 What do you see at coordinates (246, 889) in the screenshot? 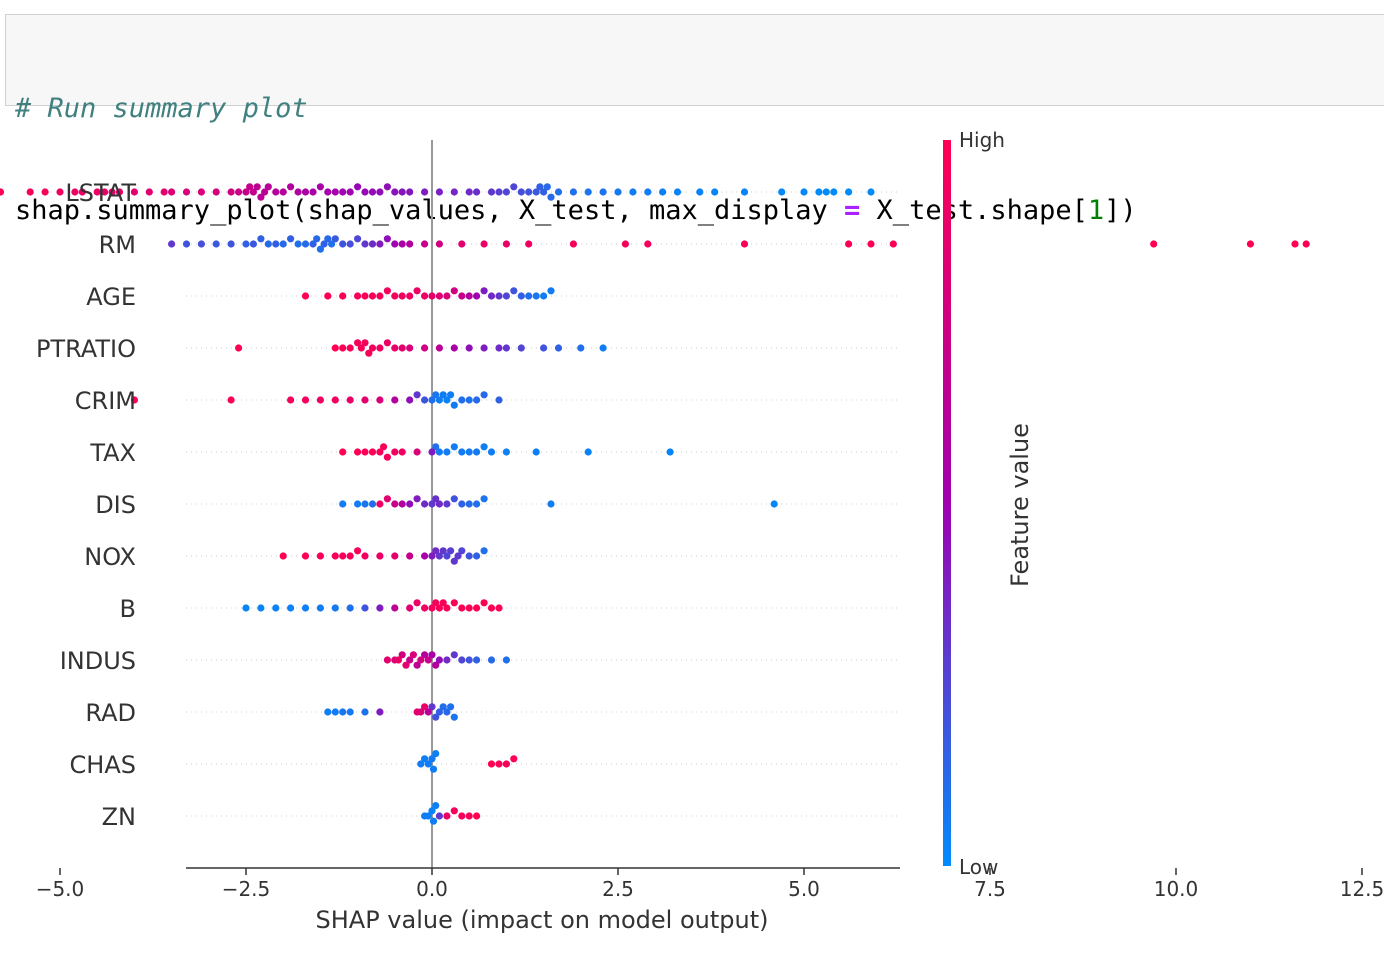
I see `x-tick-label-1: −2.5` at bounding box center [246, 889].